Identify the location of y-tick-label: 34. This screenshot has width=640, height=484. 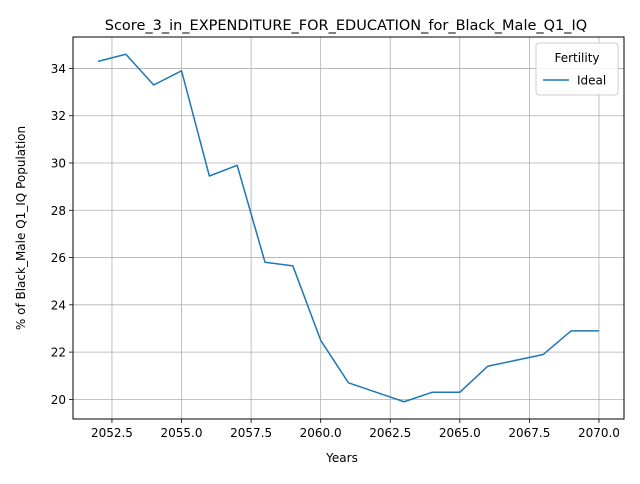
(58, 69).